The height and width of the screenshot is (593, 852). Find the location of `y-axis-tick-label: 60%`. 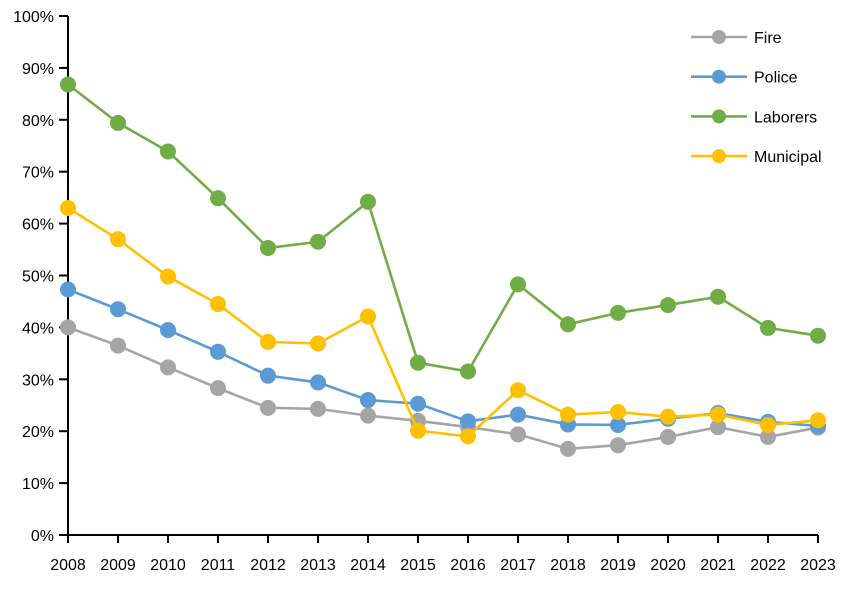

y-axis-tick-label: 60% is located at coordinates (38, 225).